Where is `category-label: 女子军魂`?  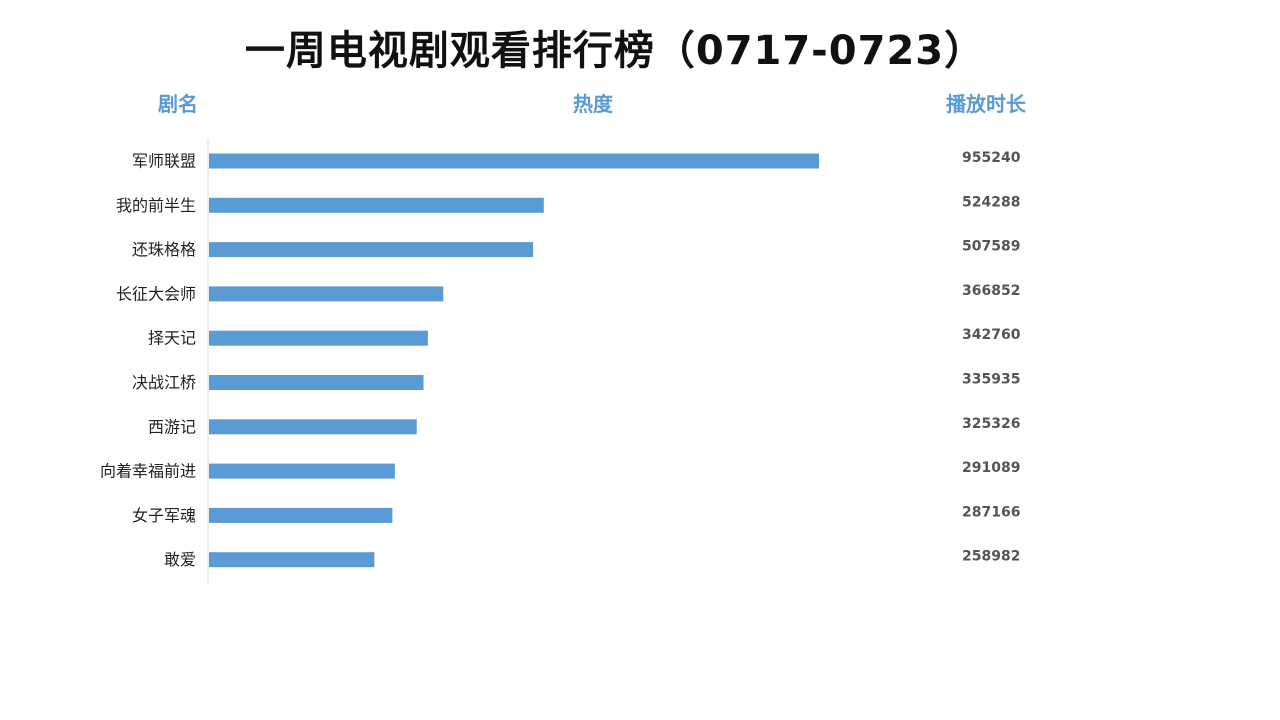 category-label: 女子军魂 is located at coordinates (164, 515).